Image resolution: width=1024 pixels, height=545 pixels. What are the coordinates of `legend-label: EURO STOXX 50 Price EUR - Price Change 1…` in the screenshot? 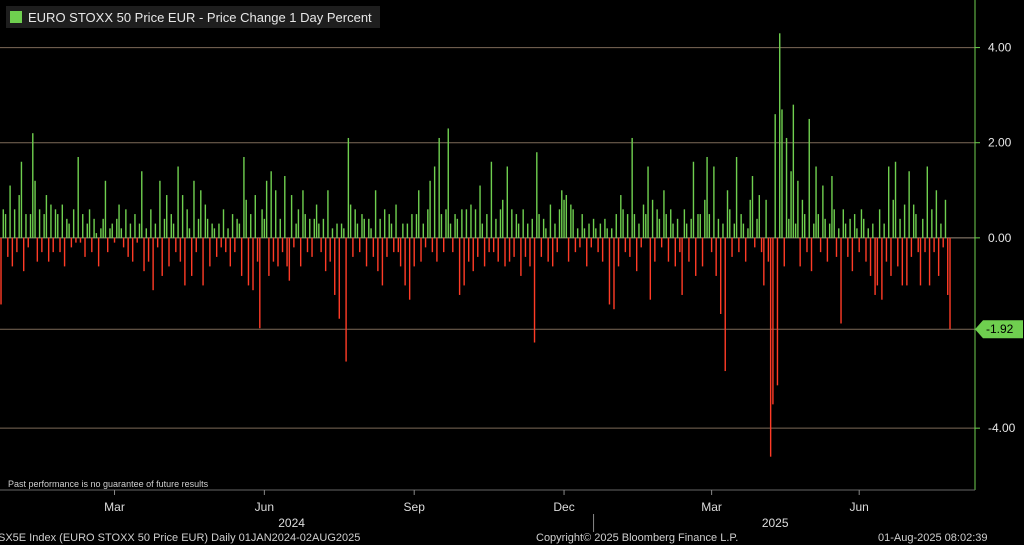 It's located at (200, 17).